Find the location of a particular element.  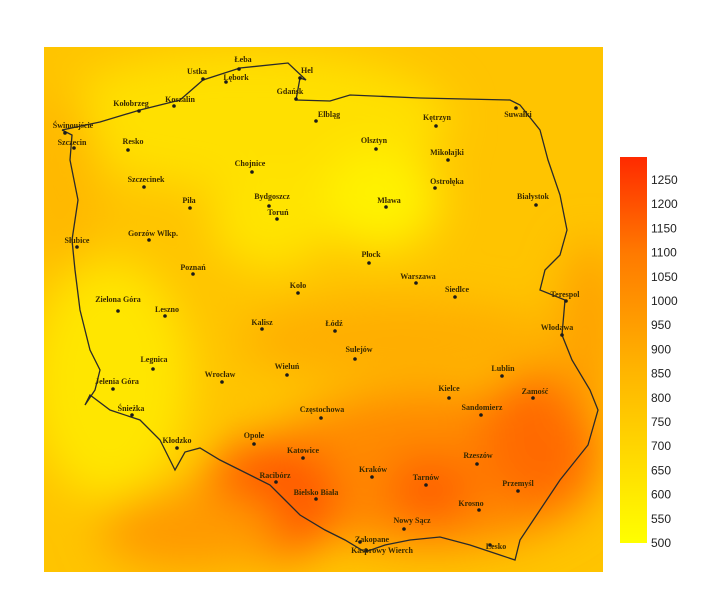

city-label: Rzeszów is located at coordinates (478, 455).